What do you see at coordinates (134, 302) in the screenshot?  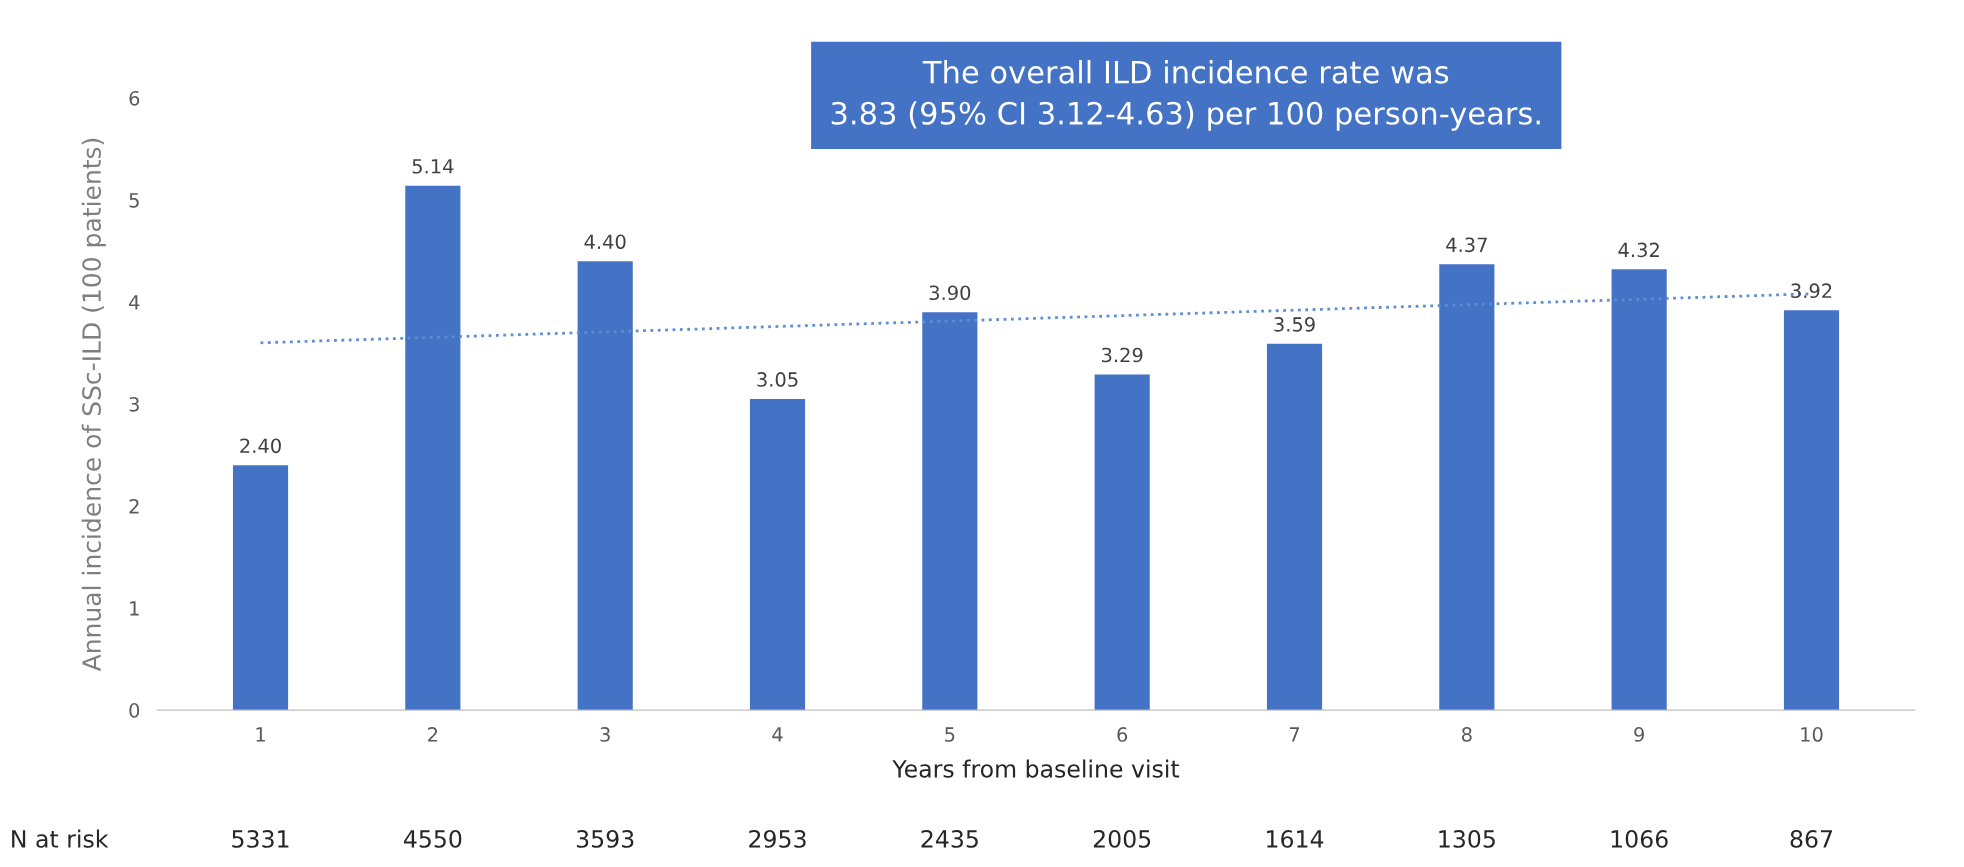 I see `y-tick-label: 4` at bounding box center [134, 302].